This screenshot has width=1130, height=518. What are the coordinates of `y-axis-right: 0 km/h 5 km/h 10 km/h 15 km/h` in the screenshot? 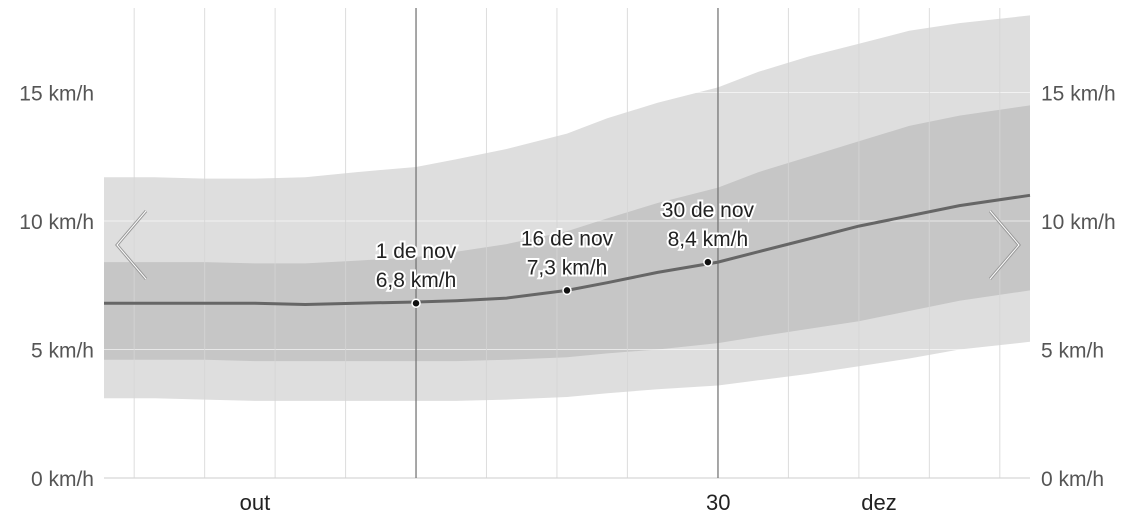 It's located at (1078, 287).